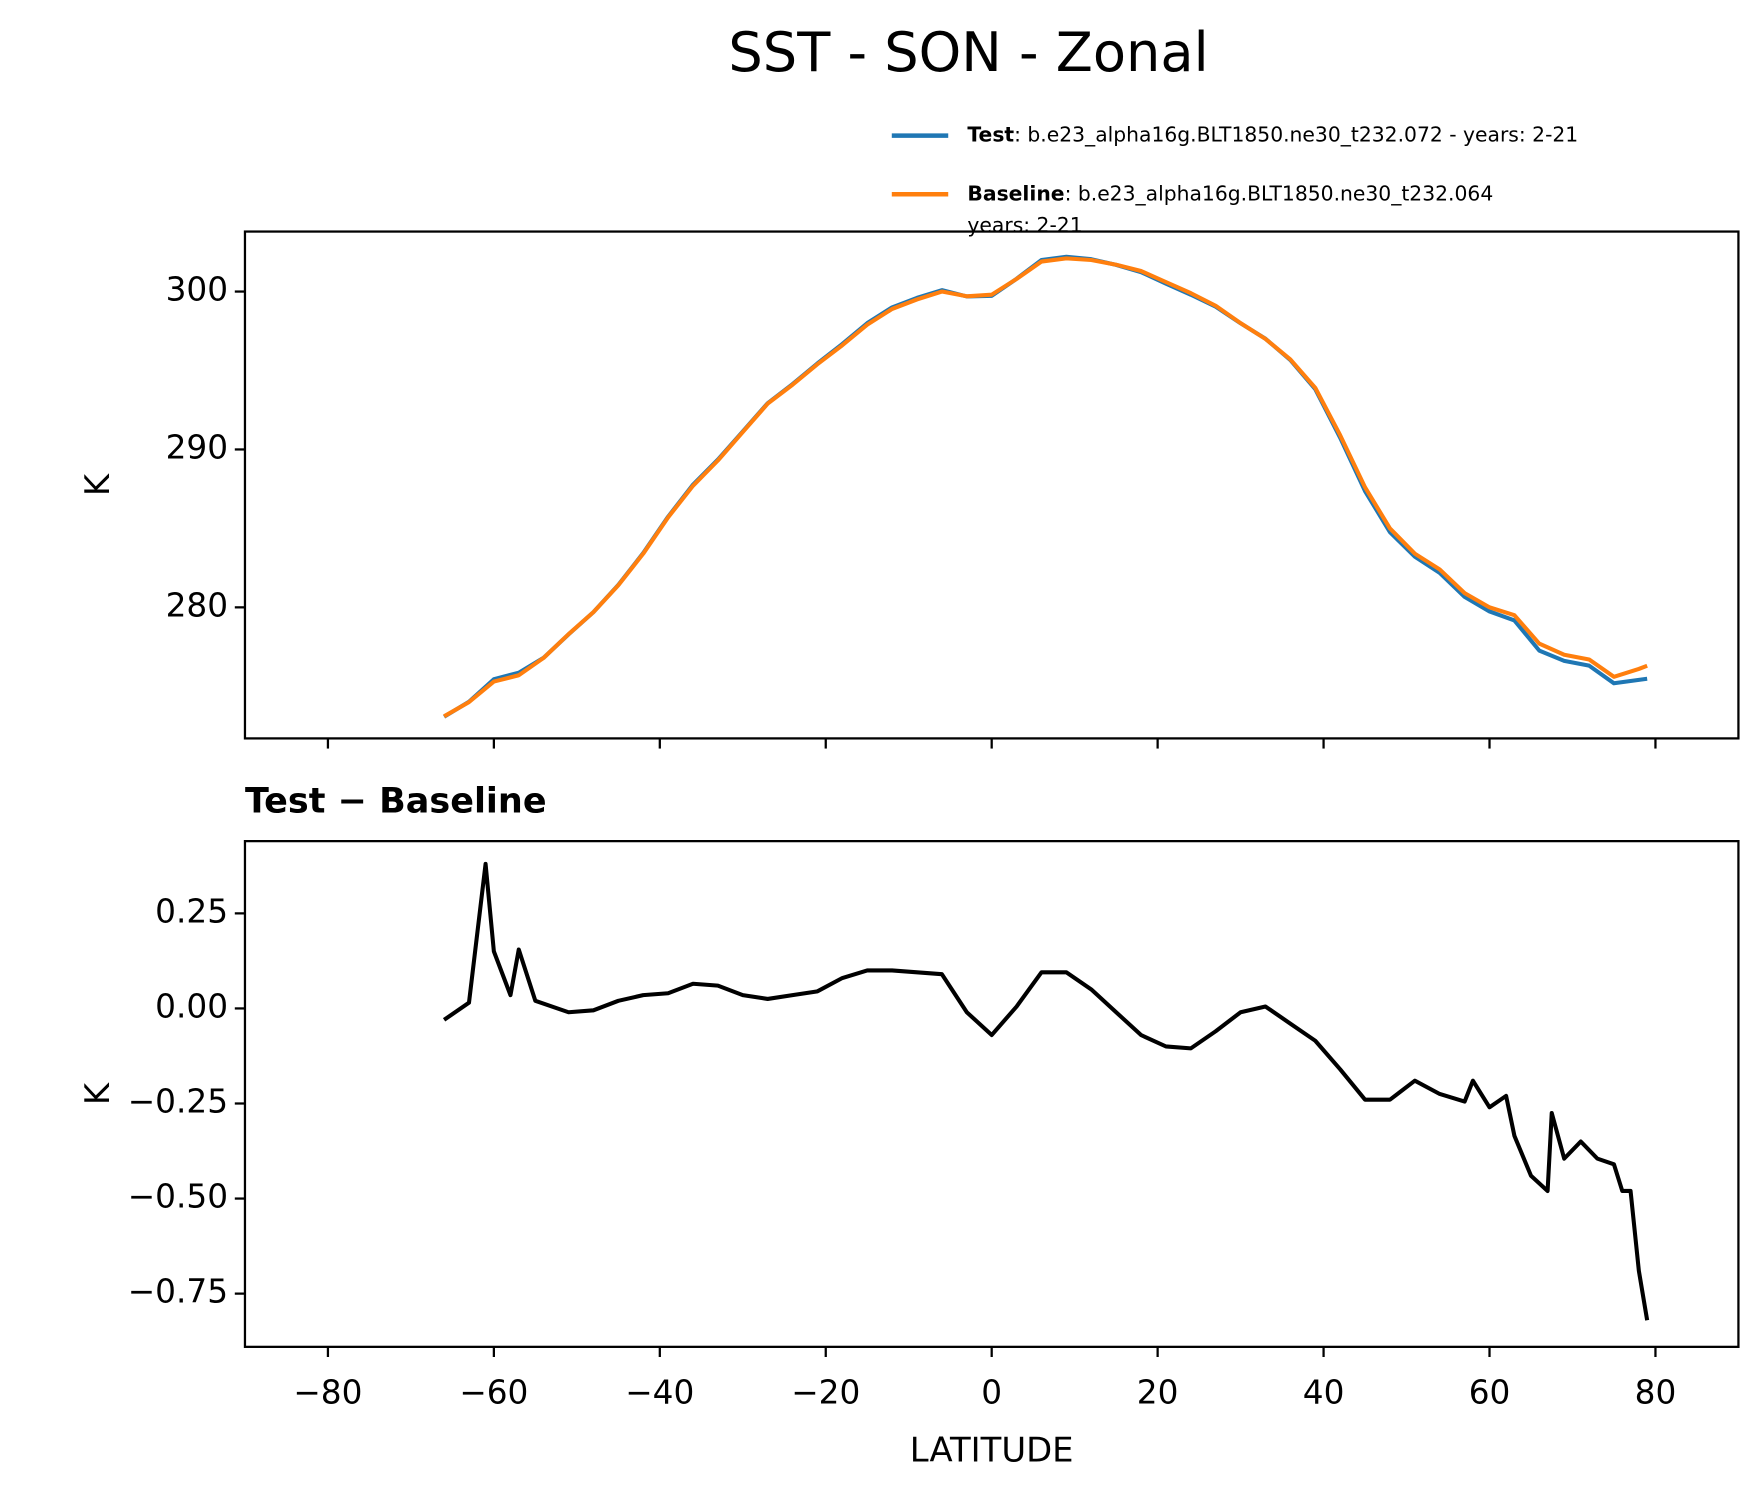 This screenshot has width=1761, height=1496. I want to click on y-tick-label: −0.75, so click(178, 1292).